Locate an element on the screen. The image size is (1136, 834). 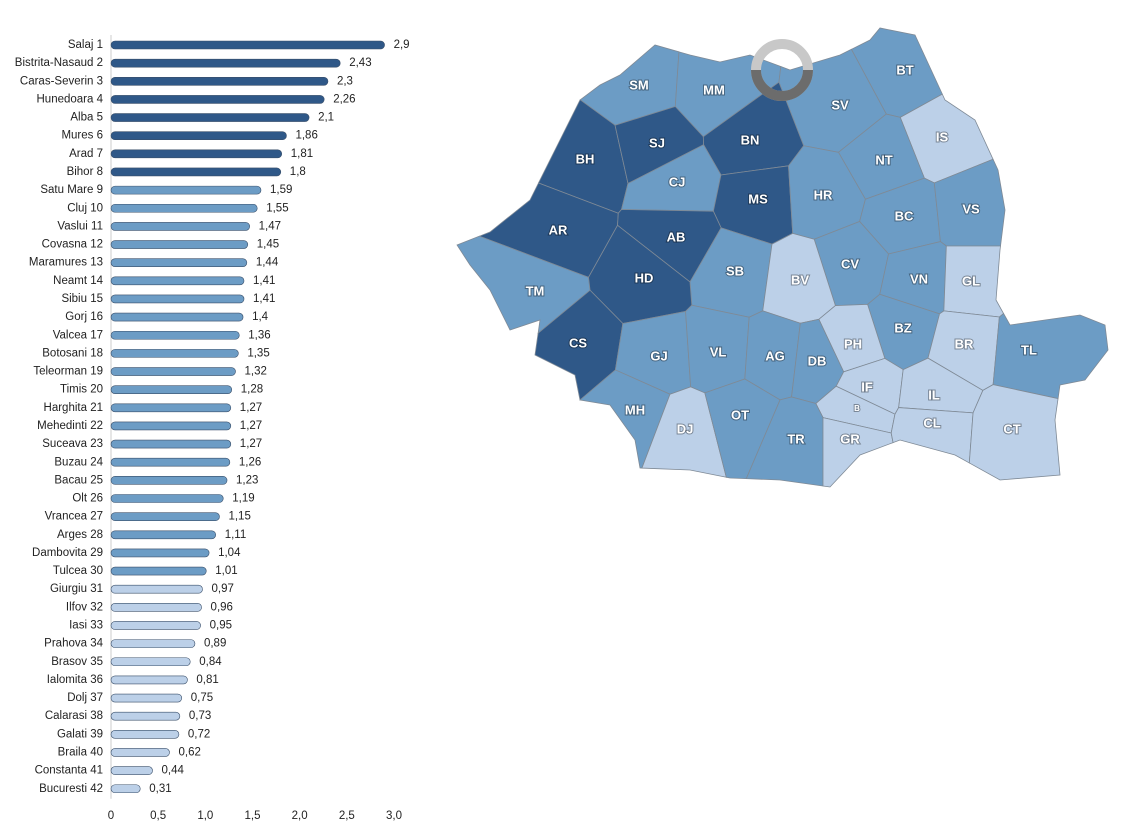
value-label: 2,3 is located at coordinates (345, 81).